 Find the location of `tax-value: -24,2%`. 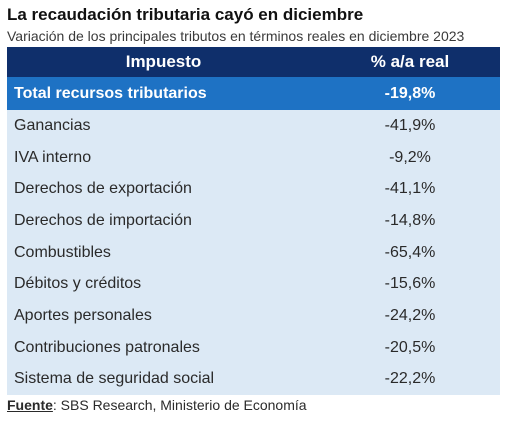

tax-value: -24,2% is located at coordinates (410, 316).